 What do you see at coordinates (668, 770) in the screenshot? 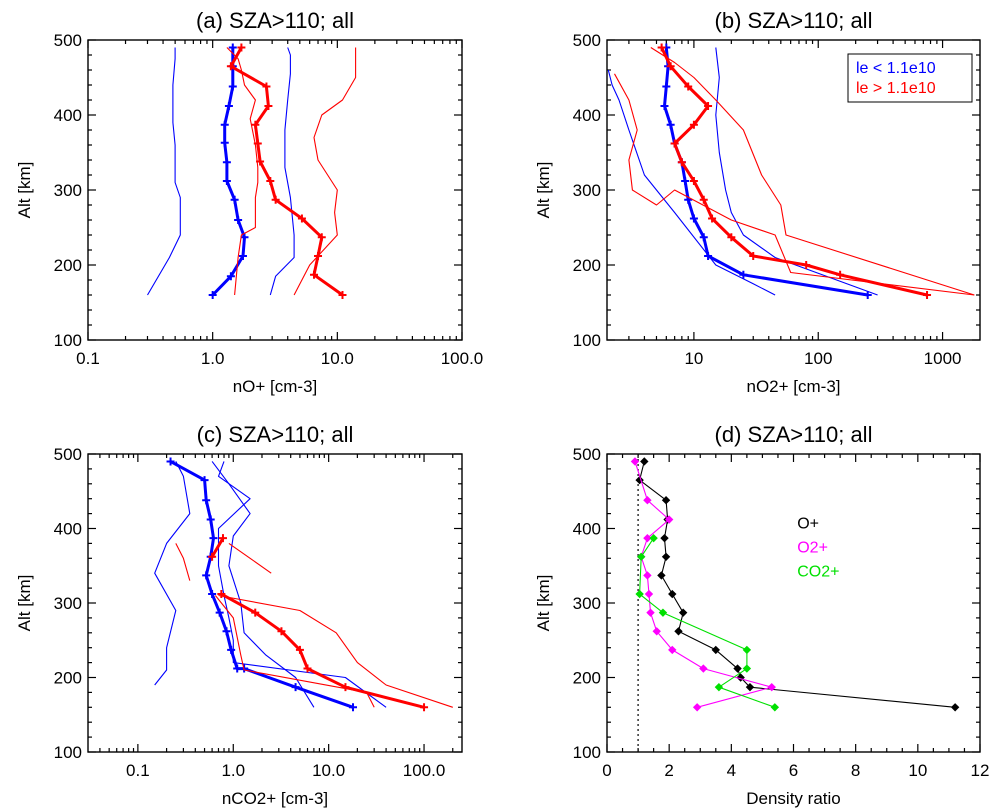
I see `x-tick-label: 2` at bounding box center [668, 770].